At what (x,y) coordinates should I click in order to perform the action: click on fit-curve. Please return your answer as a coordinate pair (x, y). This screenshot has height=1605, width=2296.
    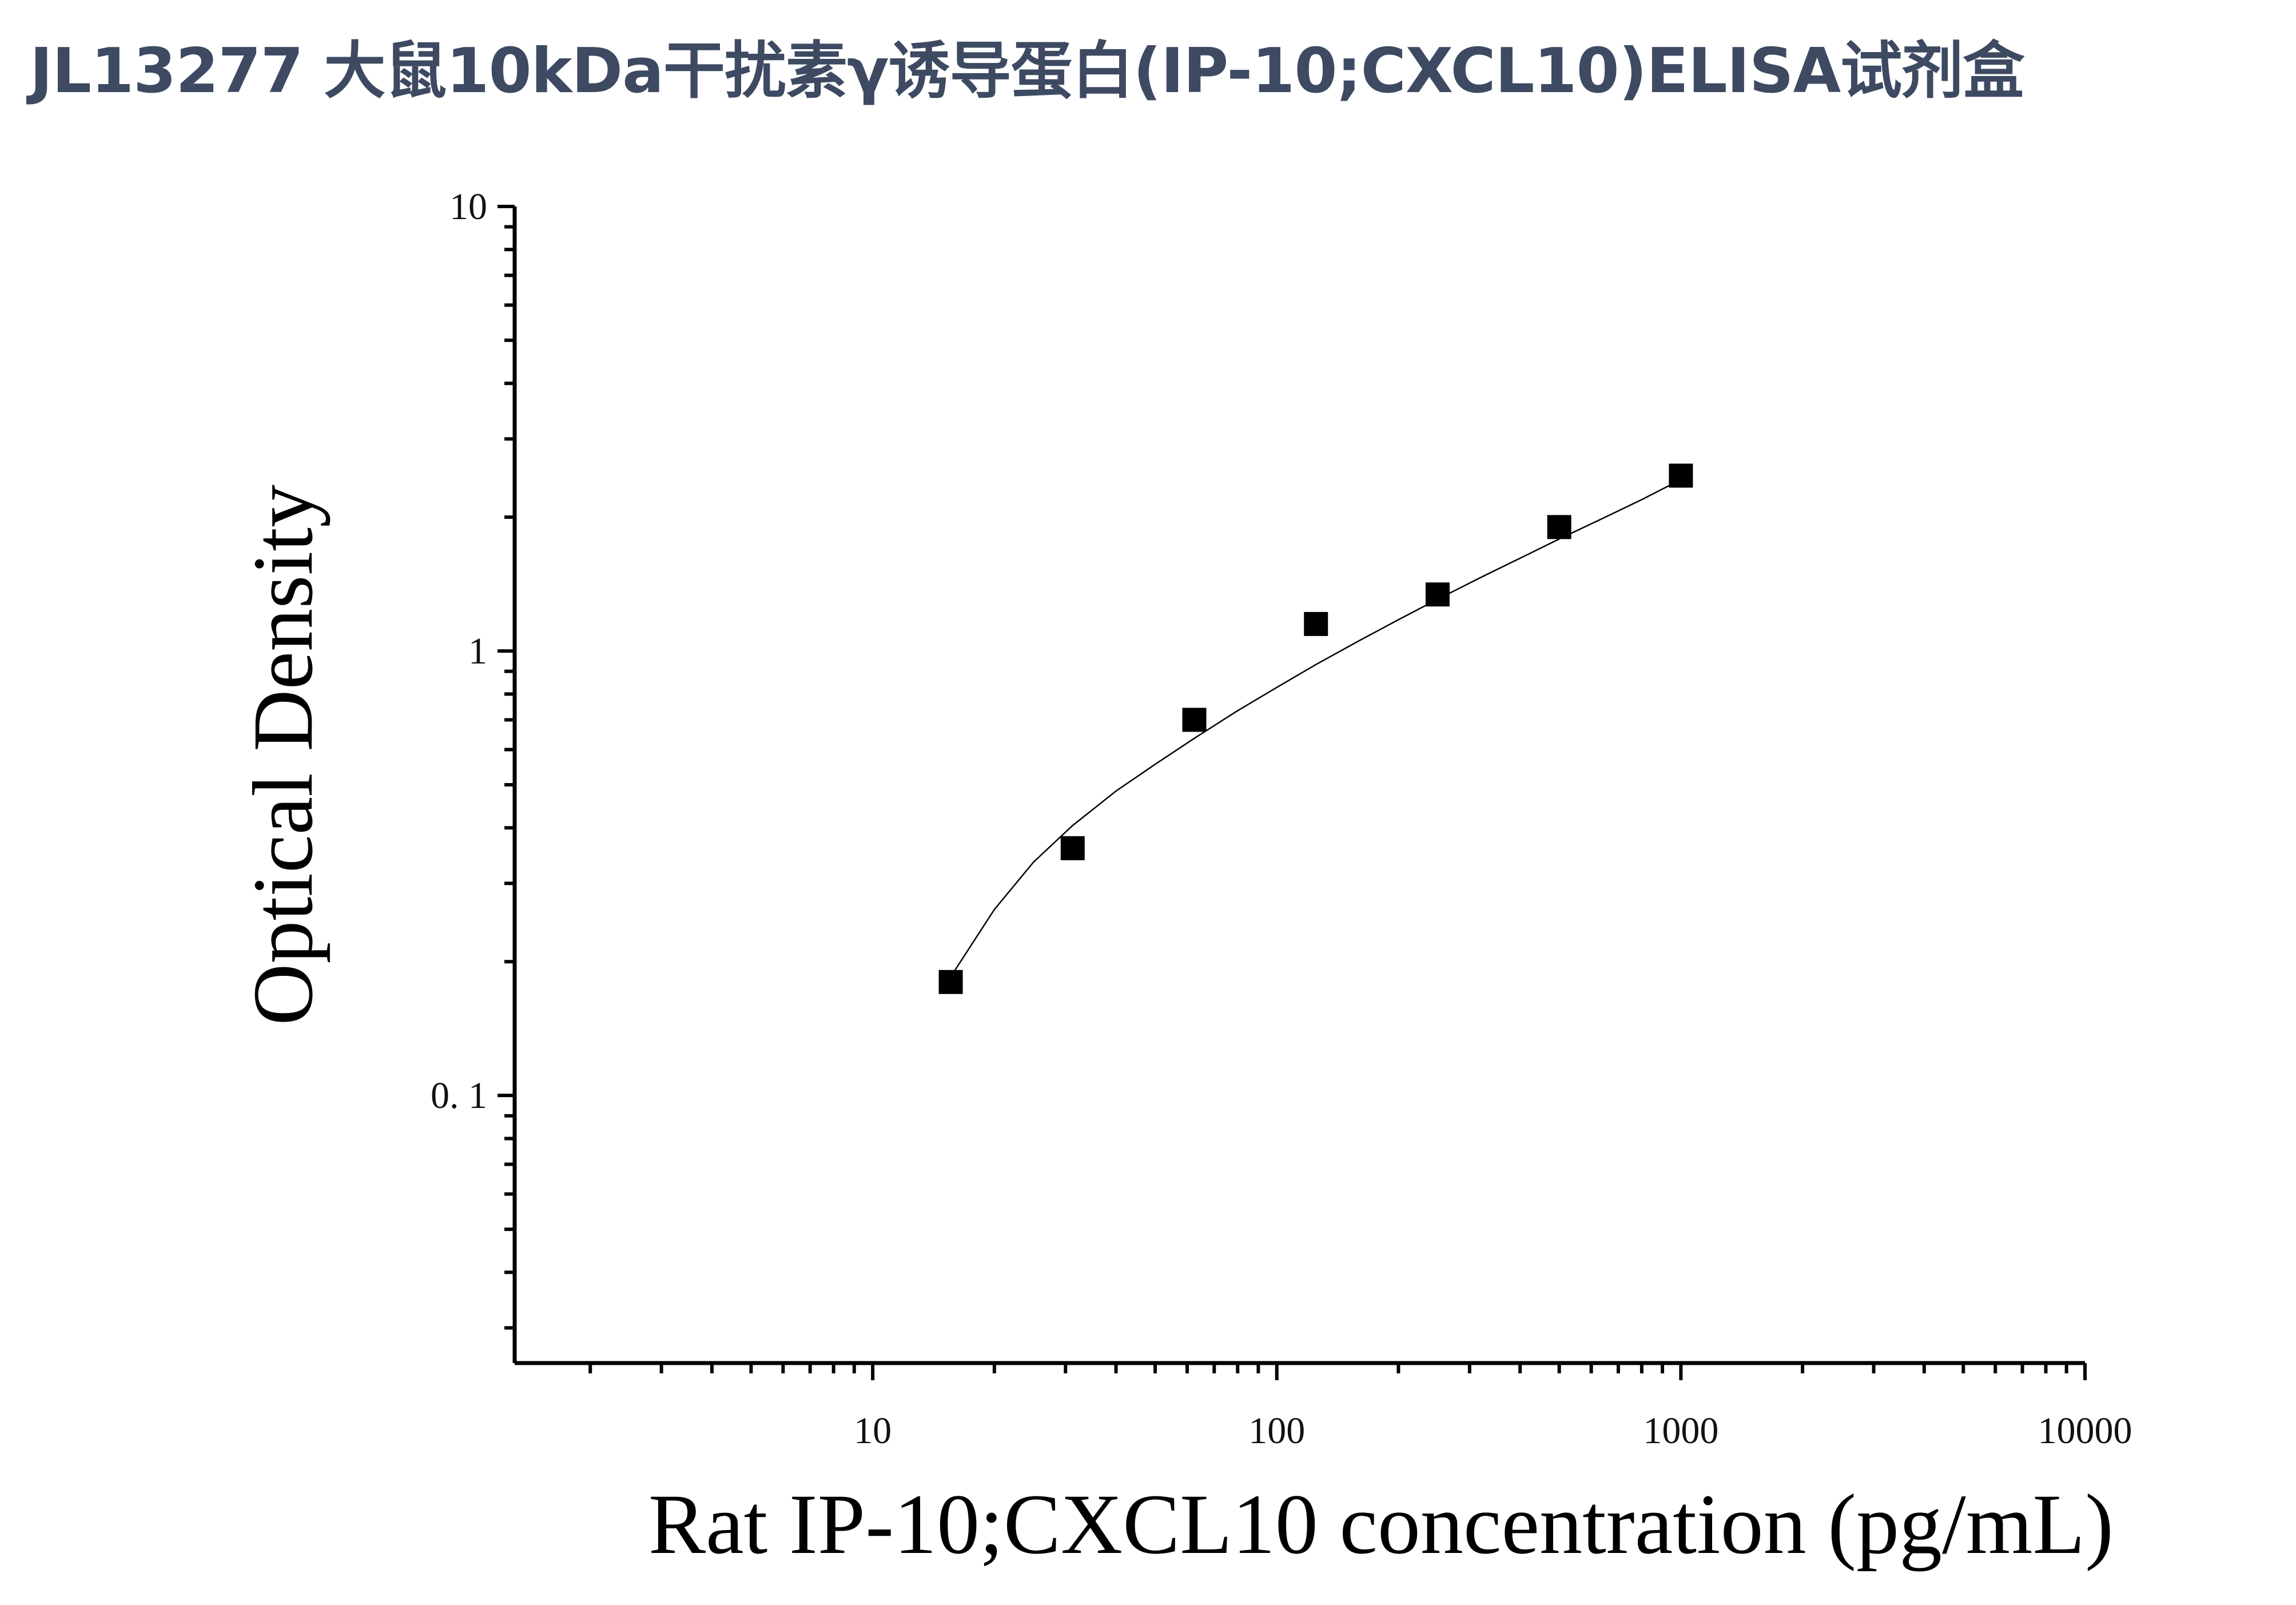
    Looking at the image, I should click on (1315, 728).